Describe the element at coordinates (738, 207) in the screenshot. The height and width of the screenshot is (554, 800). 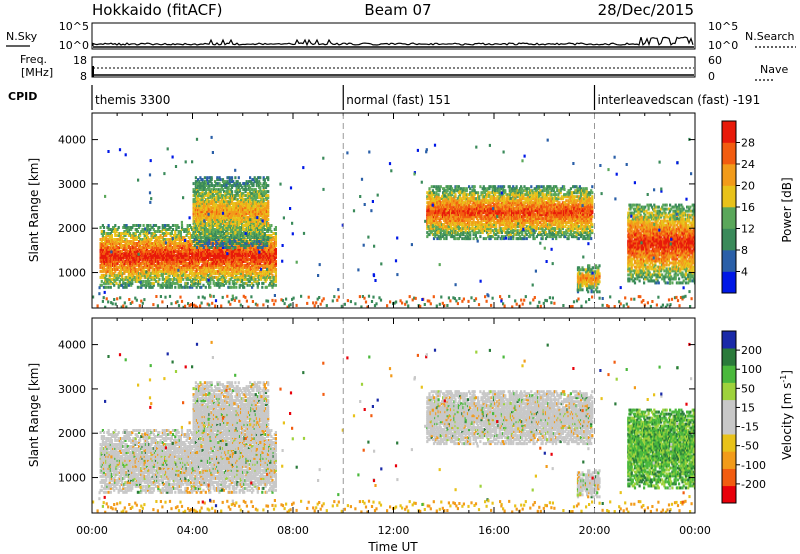
I see `power-colorbar: 4 8 12 16 20 24 28` at that location.